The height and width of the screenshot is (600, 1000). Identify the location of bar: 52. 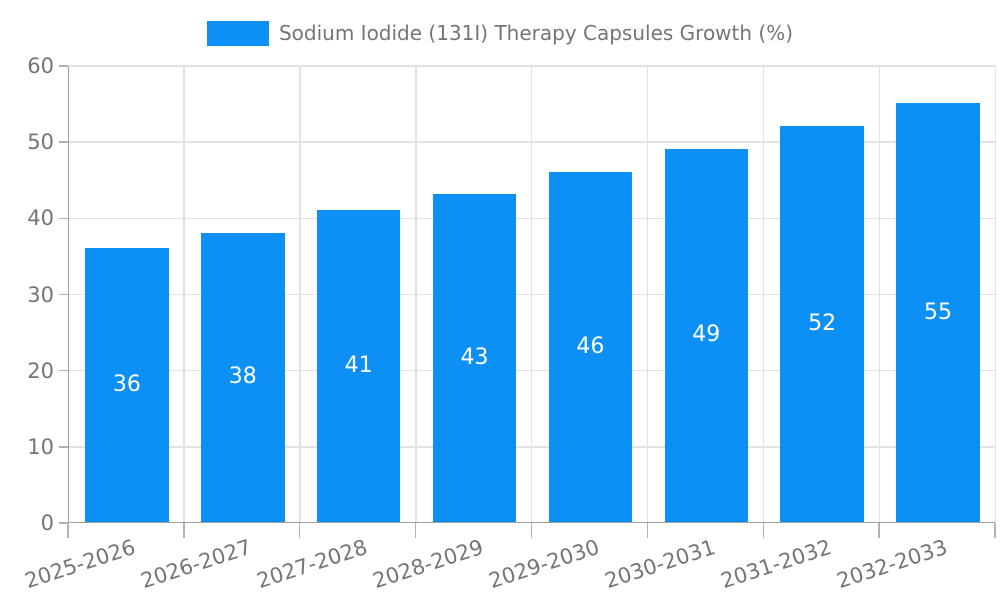
(822, 323).